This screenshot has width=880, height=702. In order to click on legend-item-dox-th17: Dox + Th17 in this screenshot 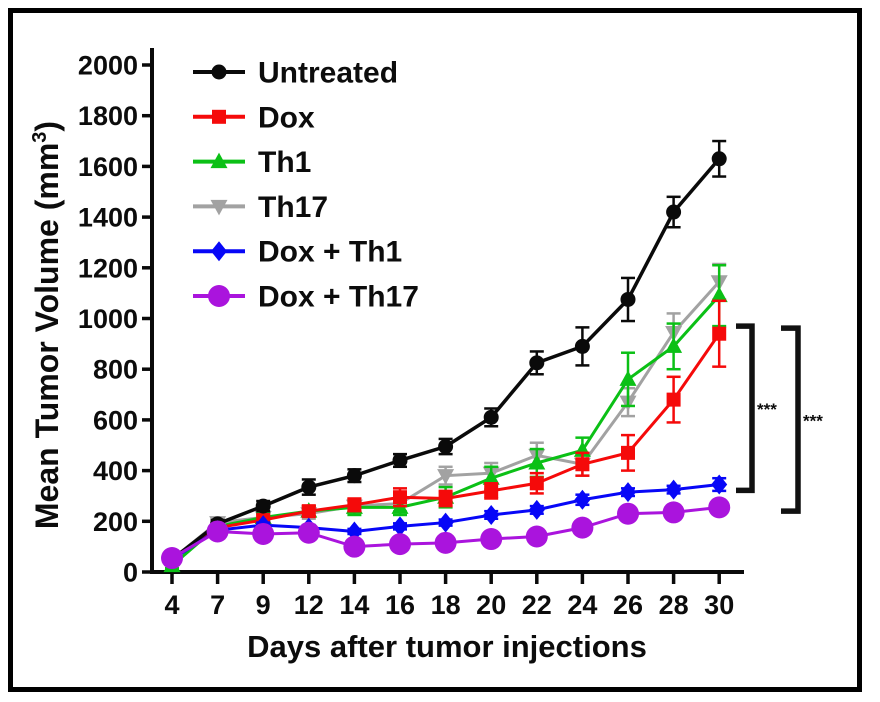, I will do `click(306, 297)`.